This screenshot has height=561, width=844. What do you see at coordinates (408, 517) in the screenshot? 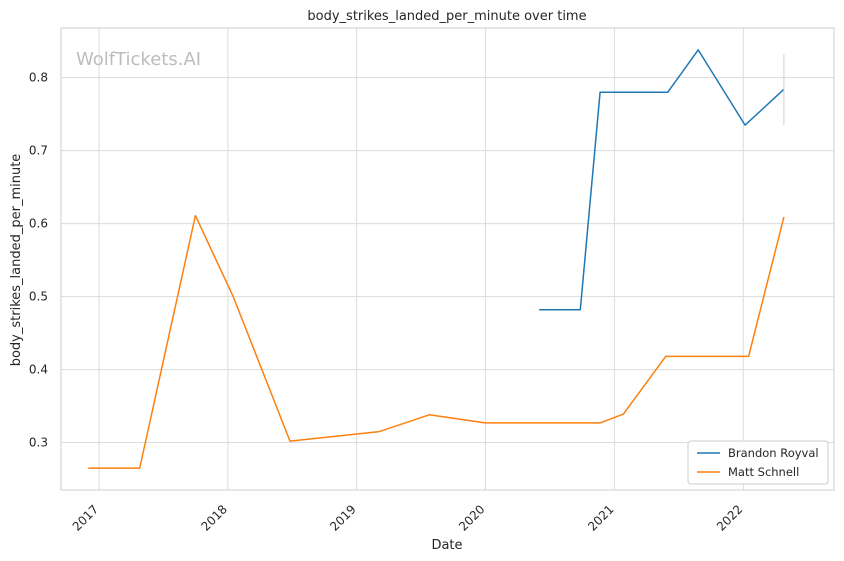
I see `x-axis-ticks: 2017 2018 2019 2020 2021 2022` at bounding box center [408, 517].